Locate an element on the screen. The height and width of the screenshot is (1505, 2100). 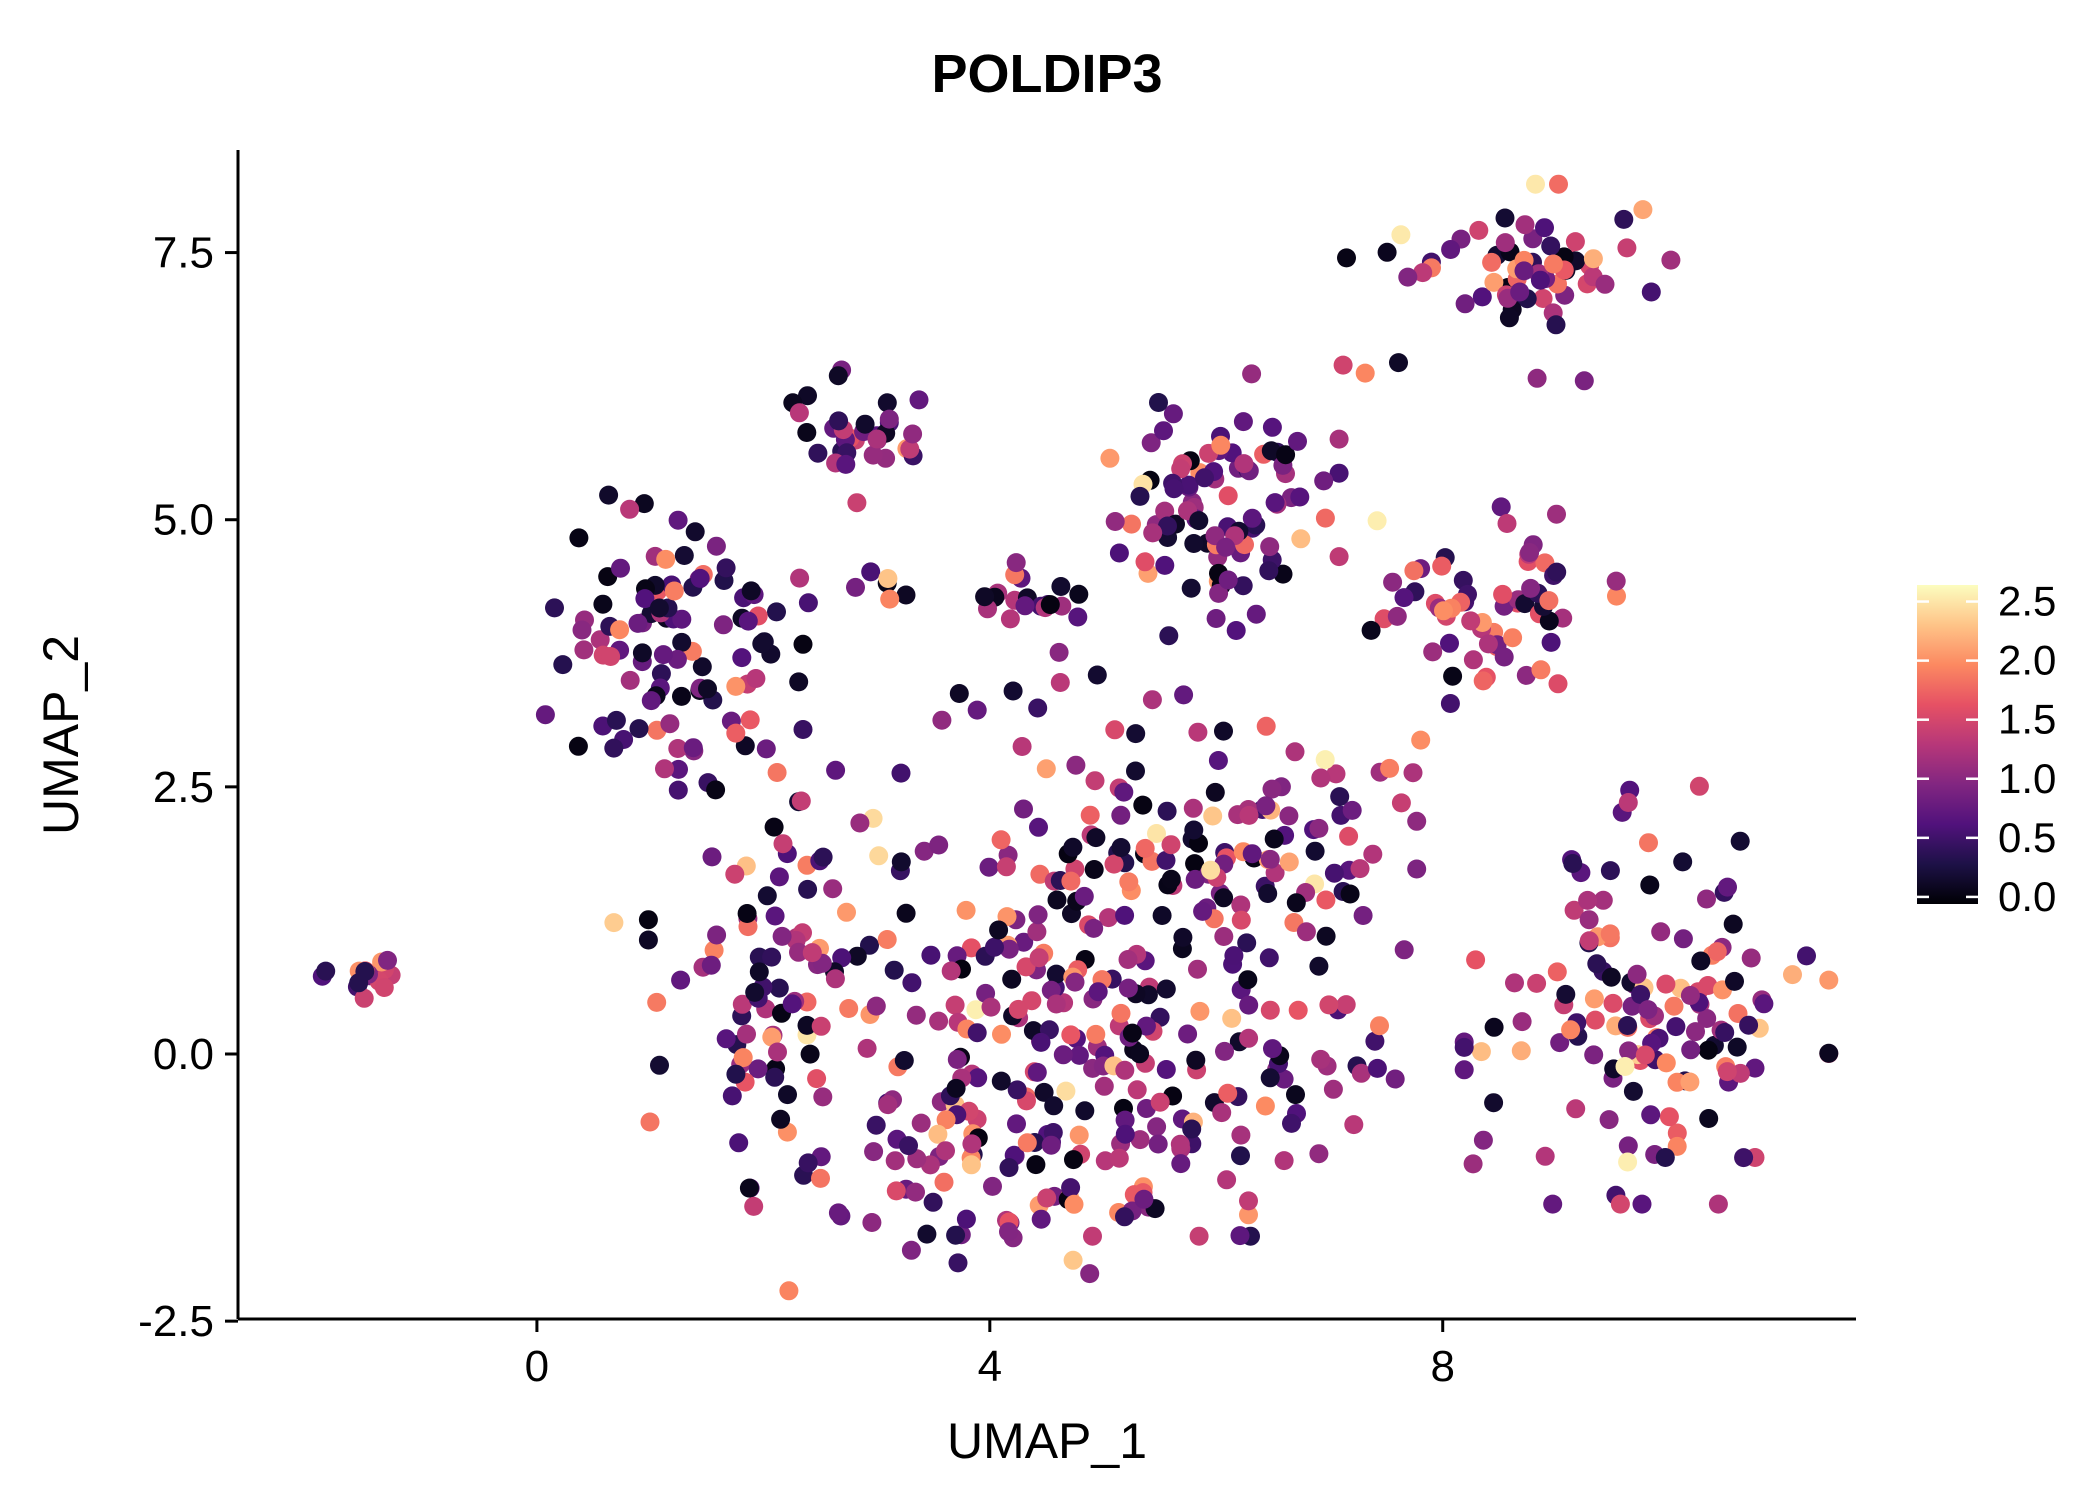
legend-tick-label: 0.5 is located at coordinates (2027, 837).